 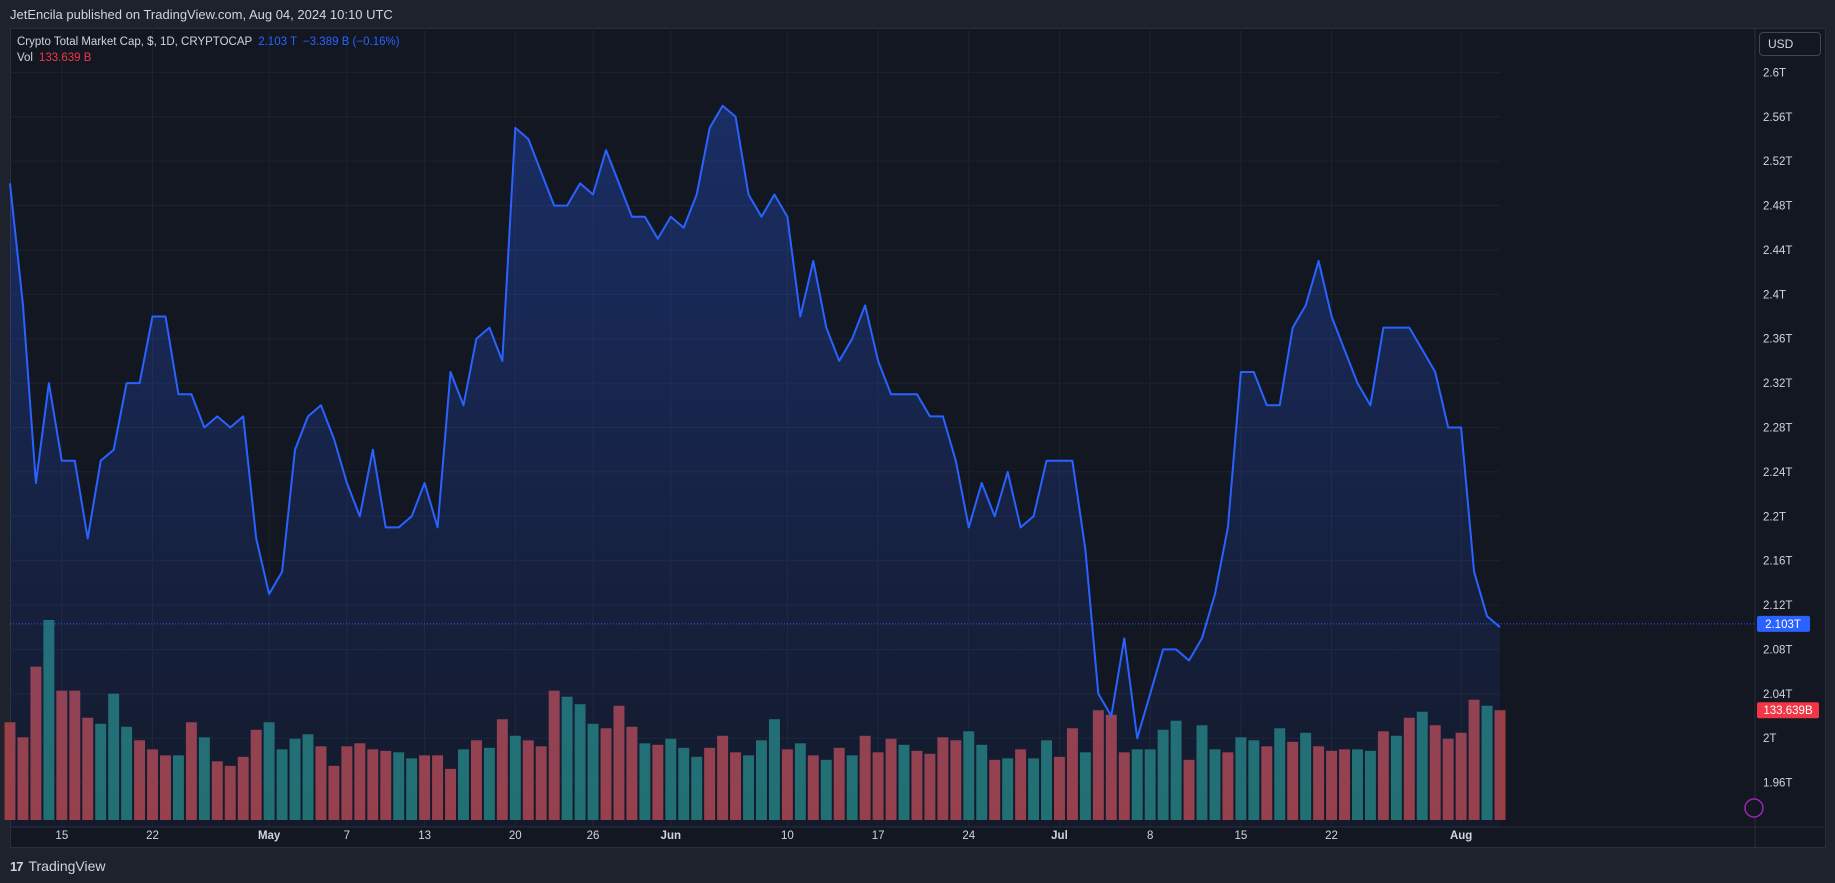 I want to click on x-tick-label: 7, so click(x=347, y=836).